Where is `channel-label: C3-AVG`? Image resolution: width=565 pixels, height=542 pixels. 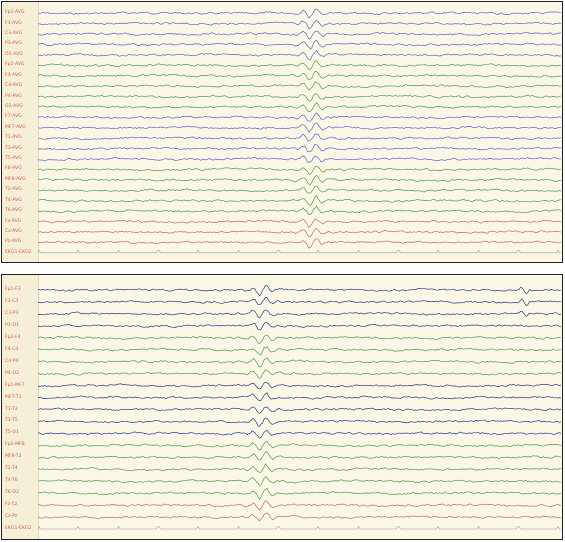 channel-label: C3-AVG is located at coordinates (14, 34).